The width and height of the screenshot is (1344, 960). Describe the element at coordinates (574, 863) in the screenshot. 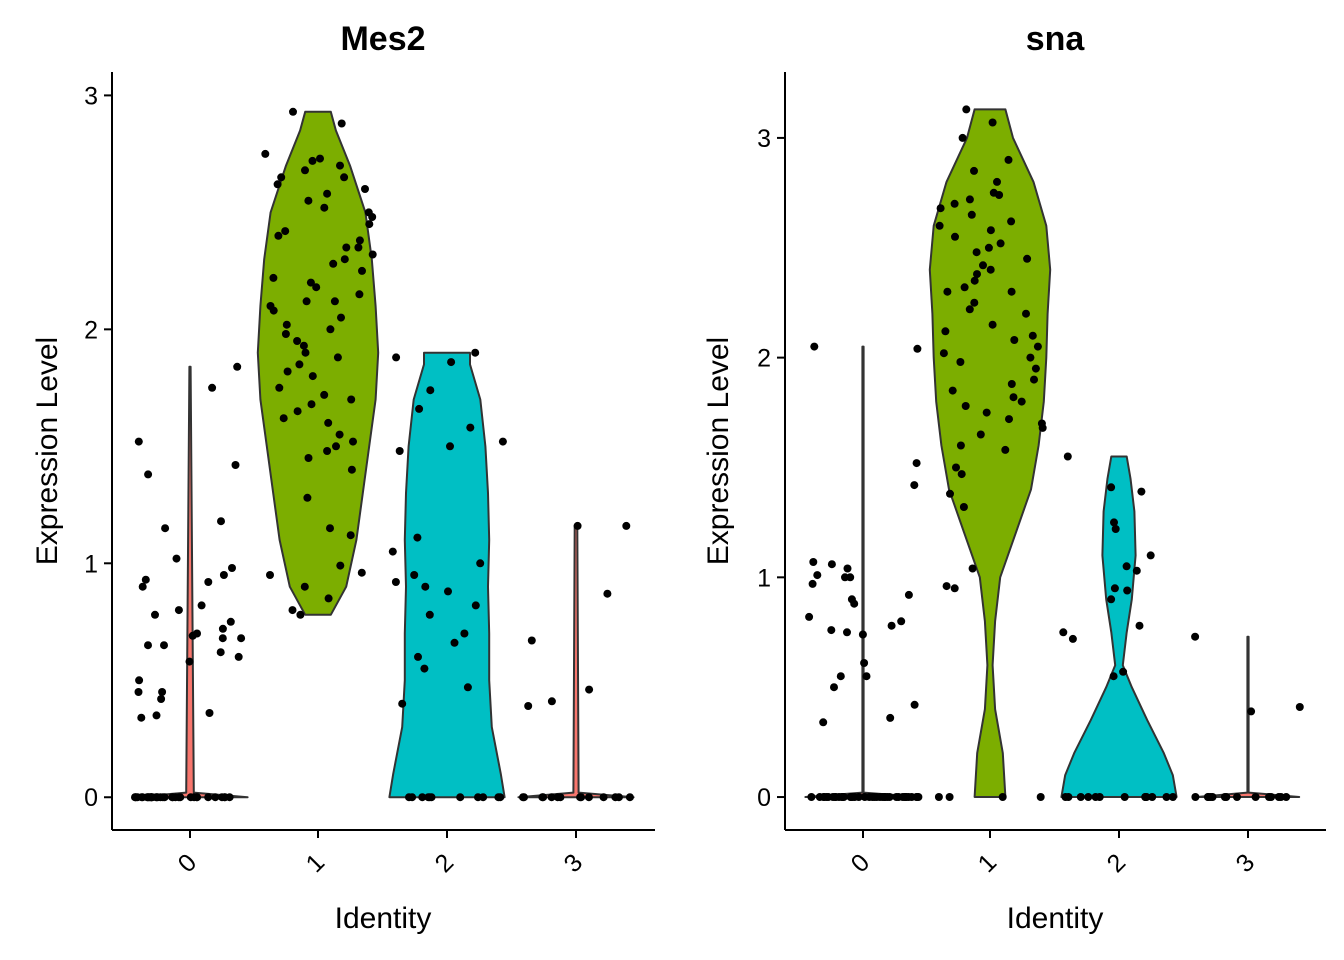

I see `x-tick-label: 3` at that location.